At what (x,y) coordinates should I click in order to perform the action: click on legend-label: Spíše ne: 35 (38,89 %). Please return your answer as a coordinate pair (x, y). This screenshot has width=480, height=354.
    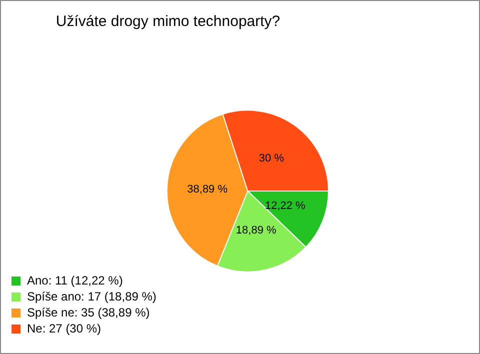
    Looking at the image, I should click on (88, 312).